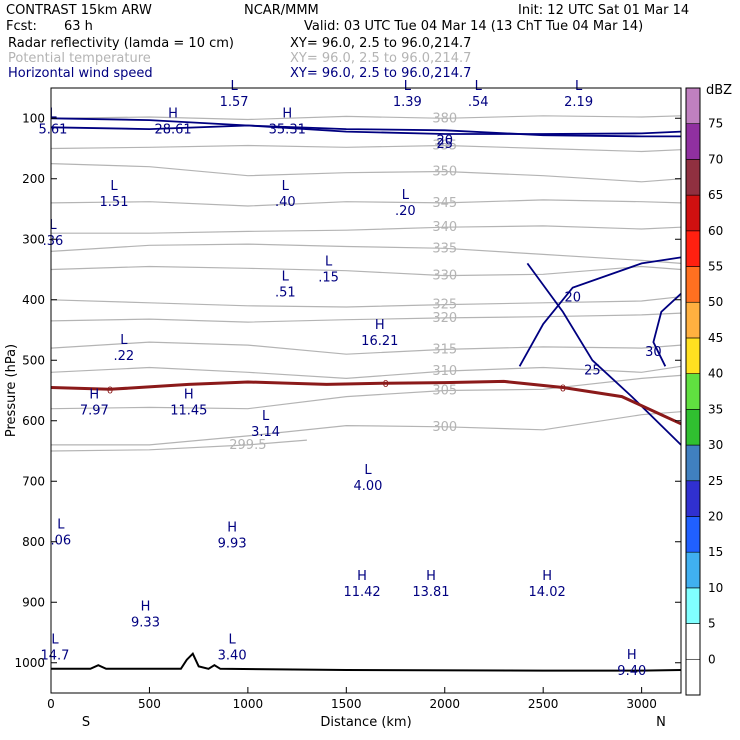  I want to click on extremum-value: .22, so click(124, 356).